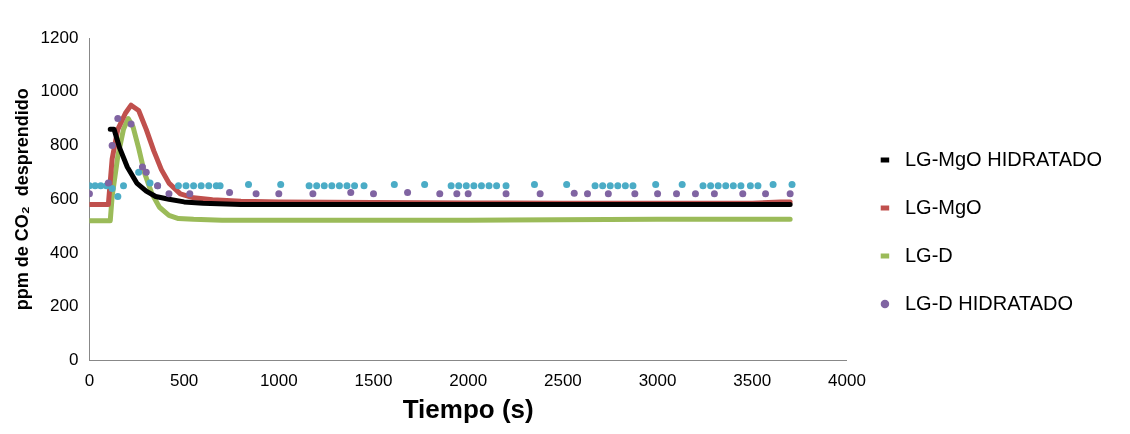 This screenshot has height=434, width=1130. Describe the element at coordinates (184, 381) in the screenshot. I see `x-tick-label: 500` at that location.